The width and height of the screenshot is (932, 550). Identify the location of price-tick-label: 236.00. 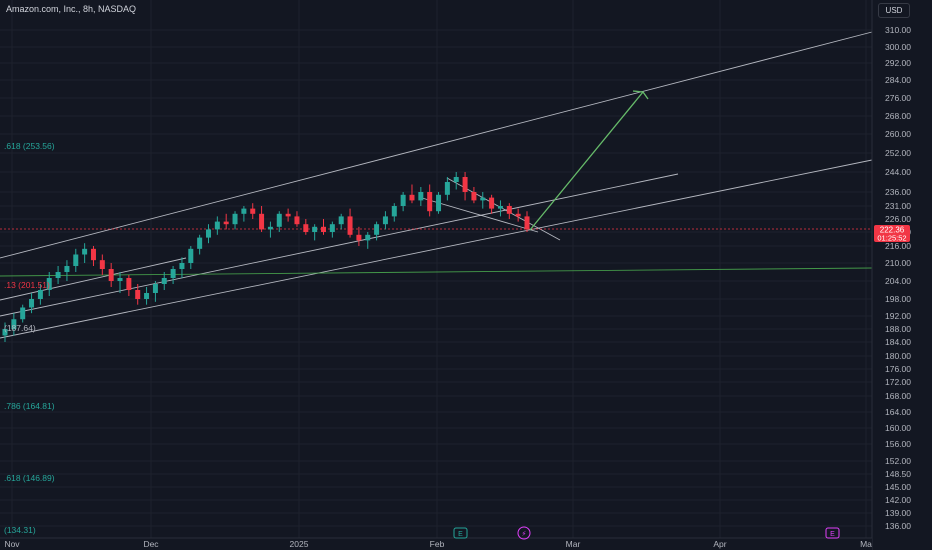
(898, 192).